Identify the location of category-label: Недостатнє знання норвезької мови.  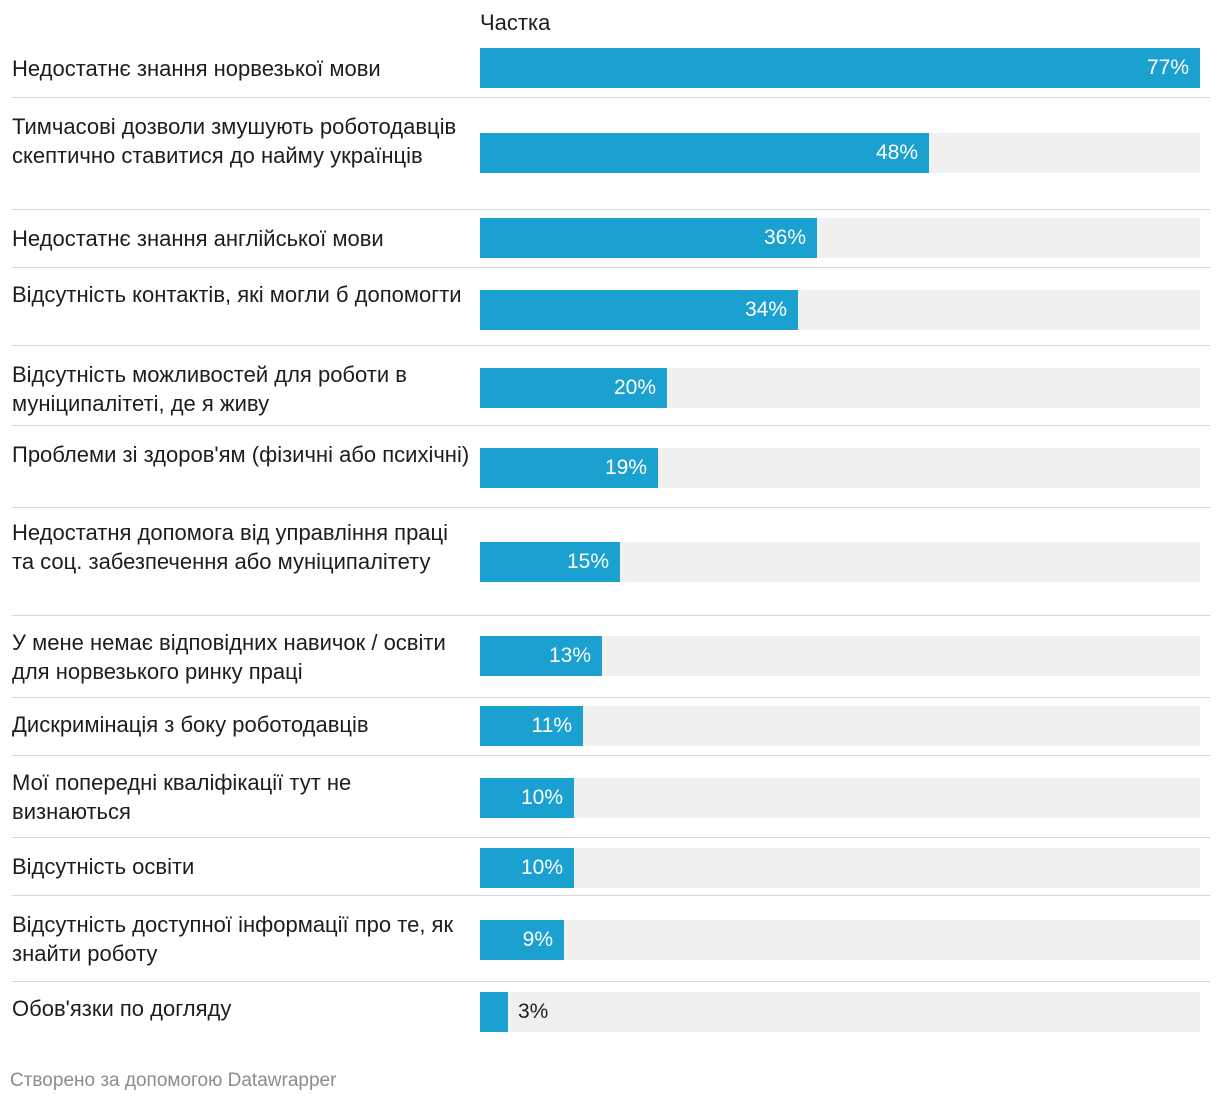
(196, 68).